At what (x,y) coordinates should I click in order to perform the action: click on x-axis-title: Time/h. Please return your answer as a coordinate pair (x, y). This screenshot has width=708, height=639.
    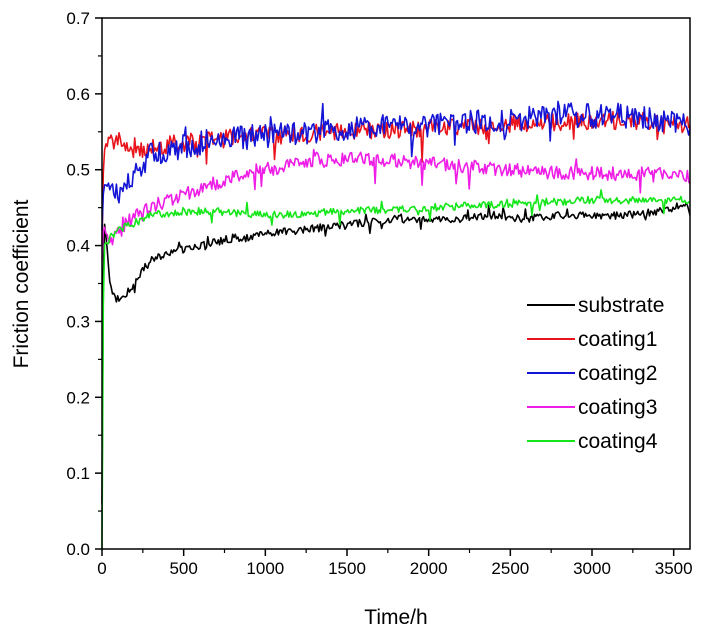
    Looking at the image, I should click on (395, 617).